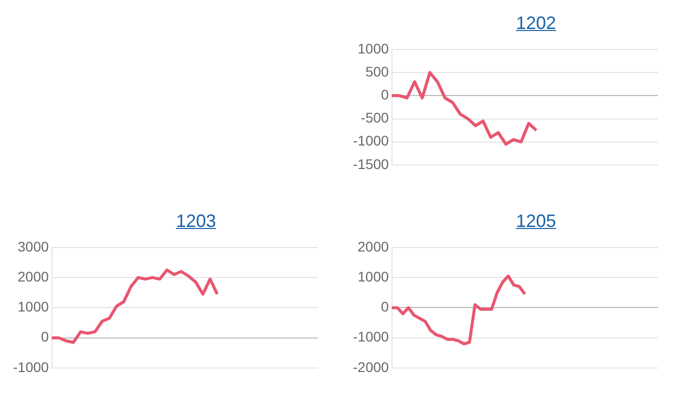 The image size is (700, 400). I want to click on y-tick-label: -2000, so click(371, 366).